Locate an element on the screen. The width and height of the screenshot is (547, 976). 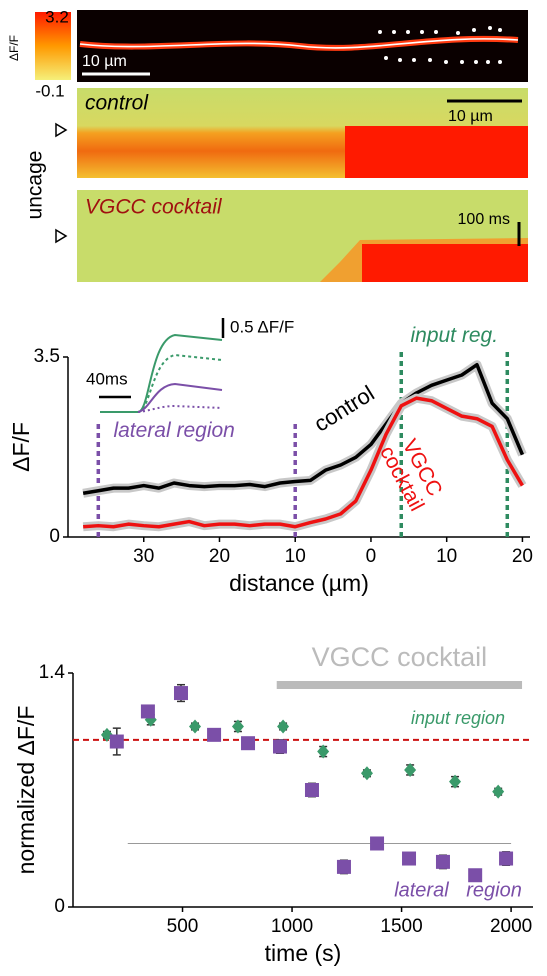
series-label: lateral region is located at coordinates (458, 890).